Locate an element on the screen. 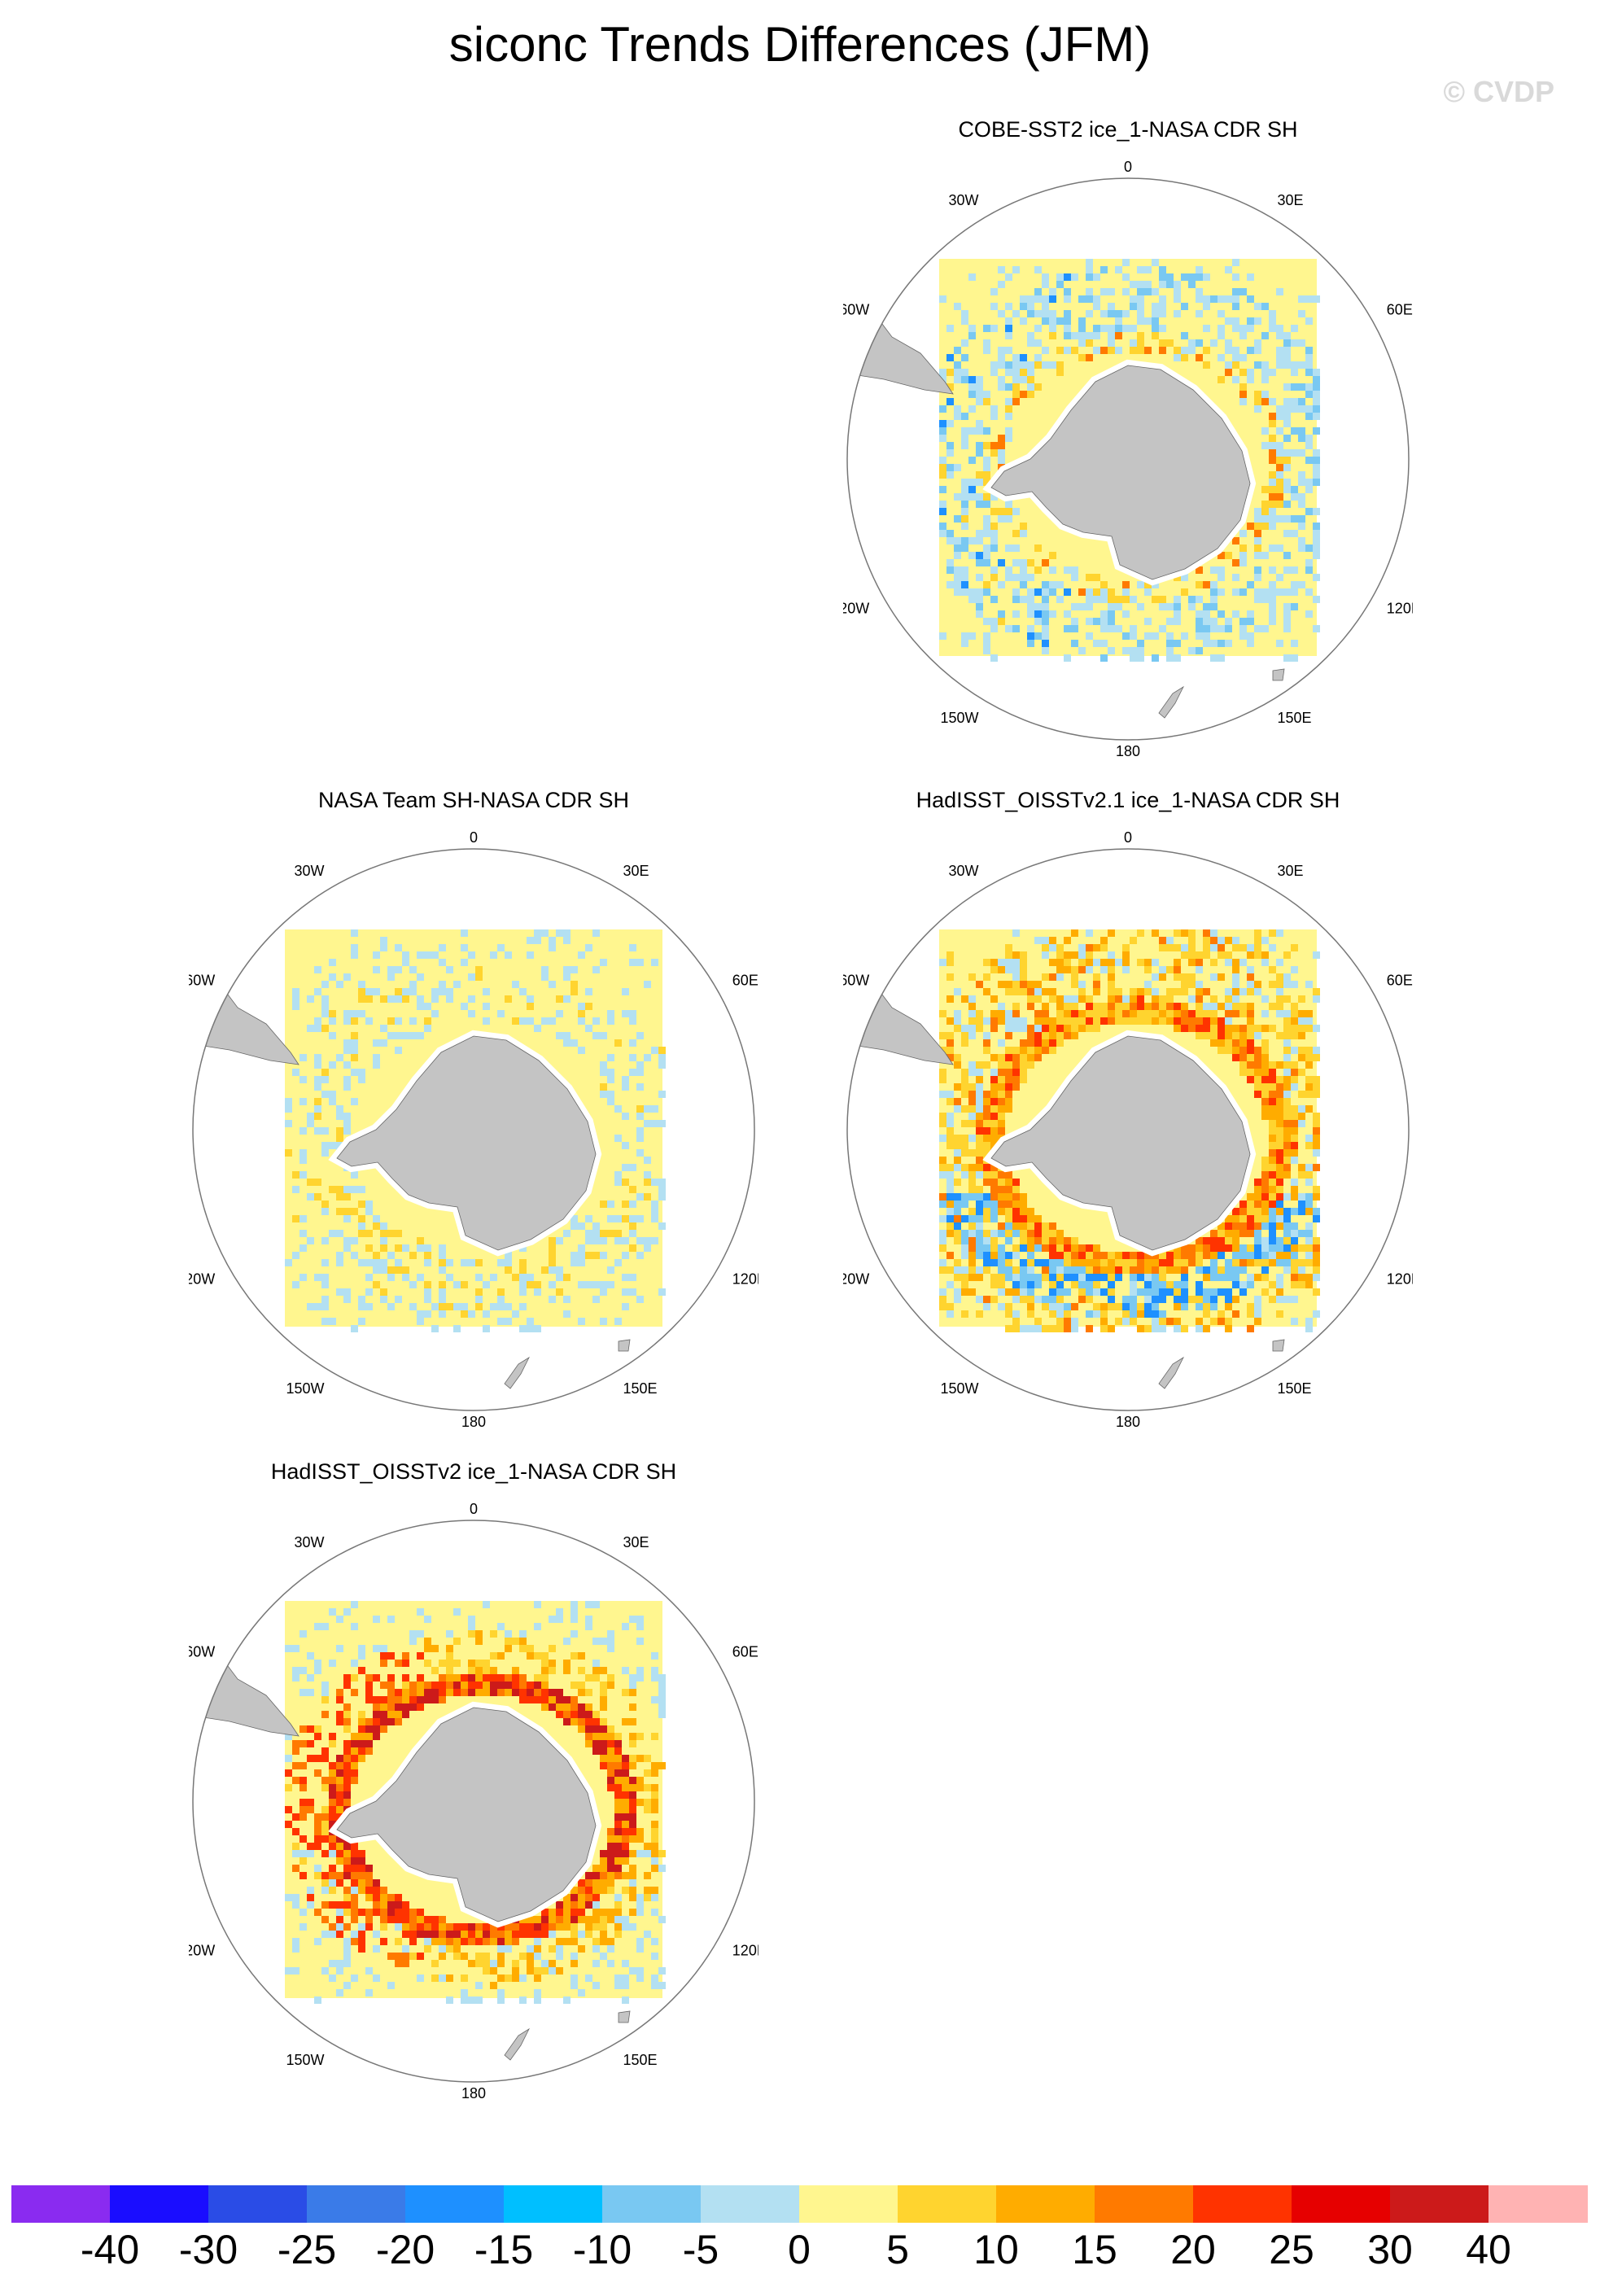 This screenshot has height=2296, width=1600. longitude-label: 150W is located at coordinates (305, 2060).